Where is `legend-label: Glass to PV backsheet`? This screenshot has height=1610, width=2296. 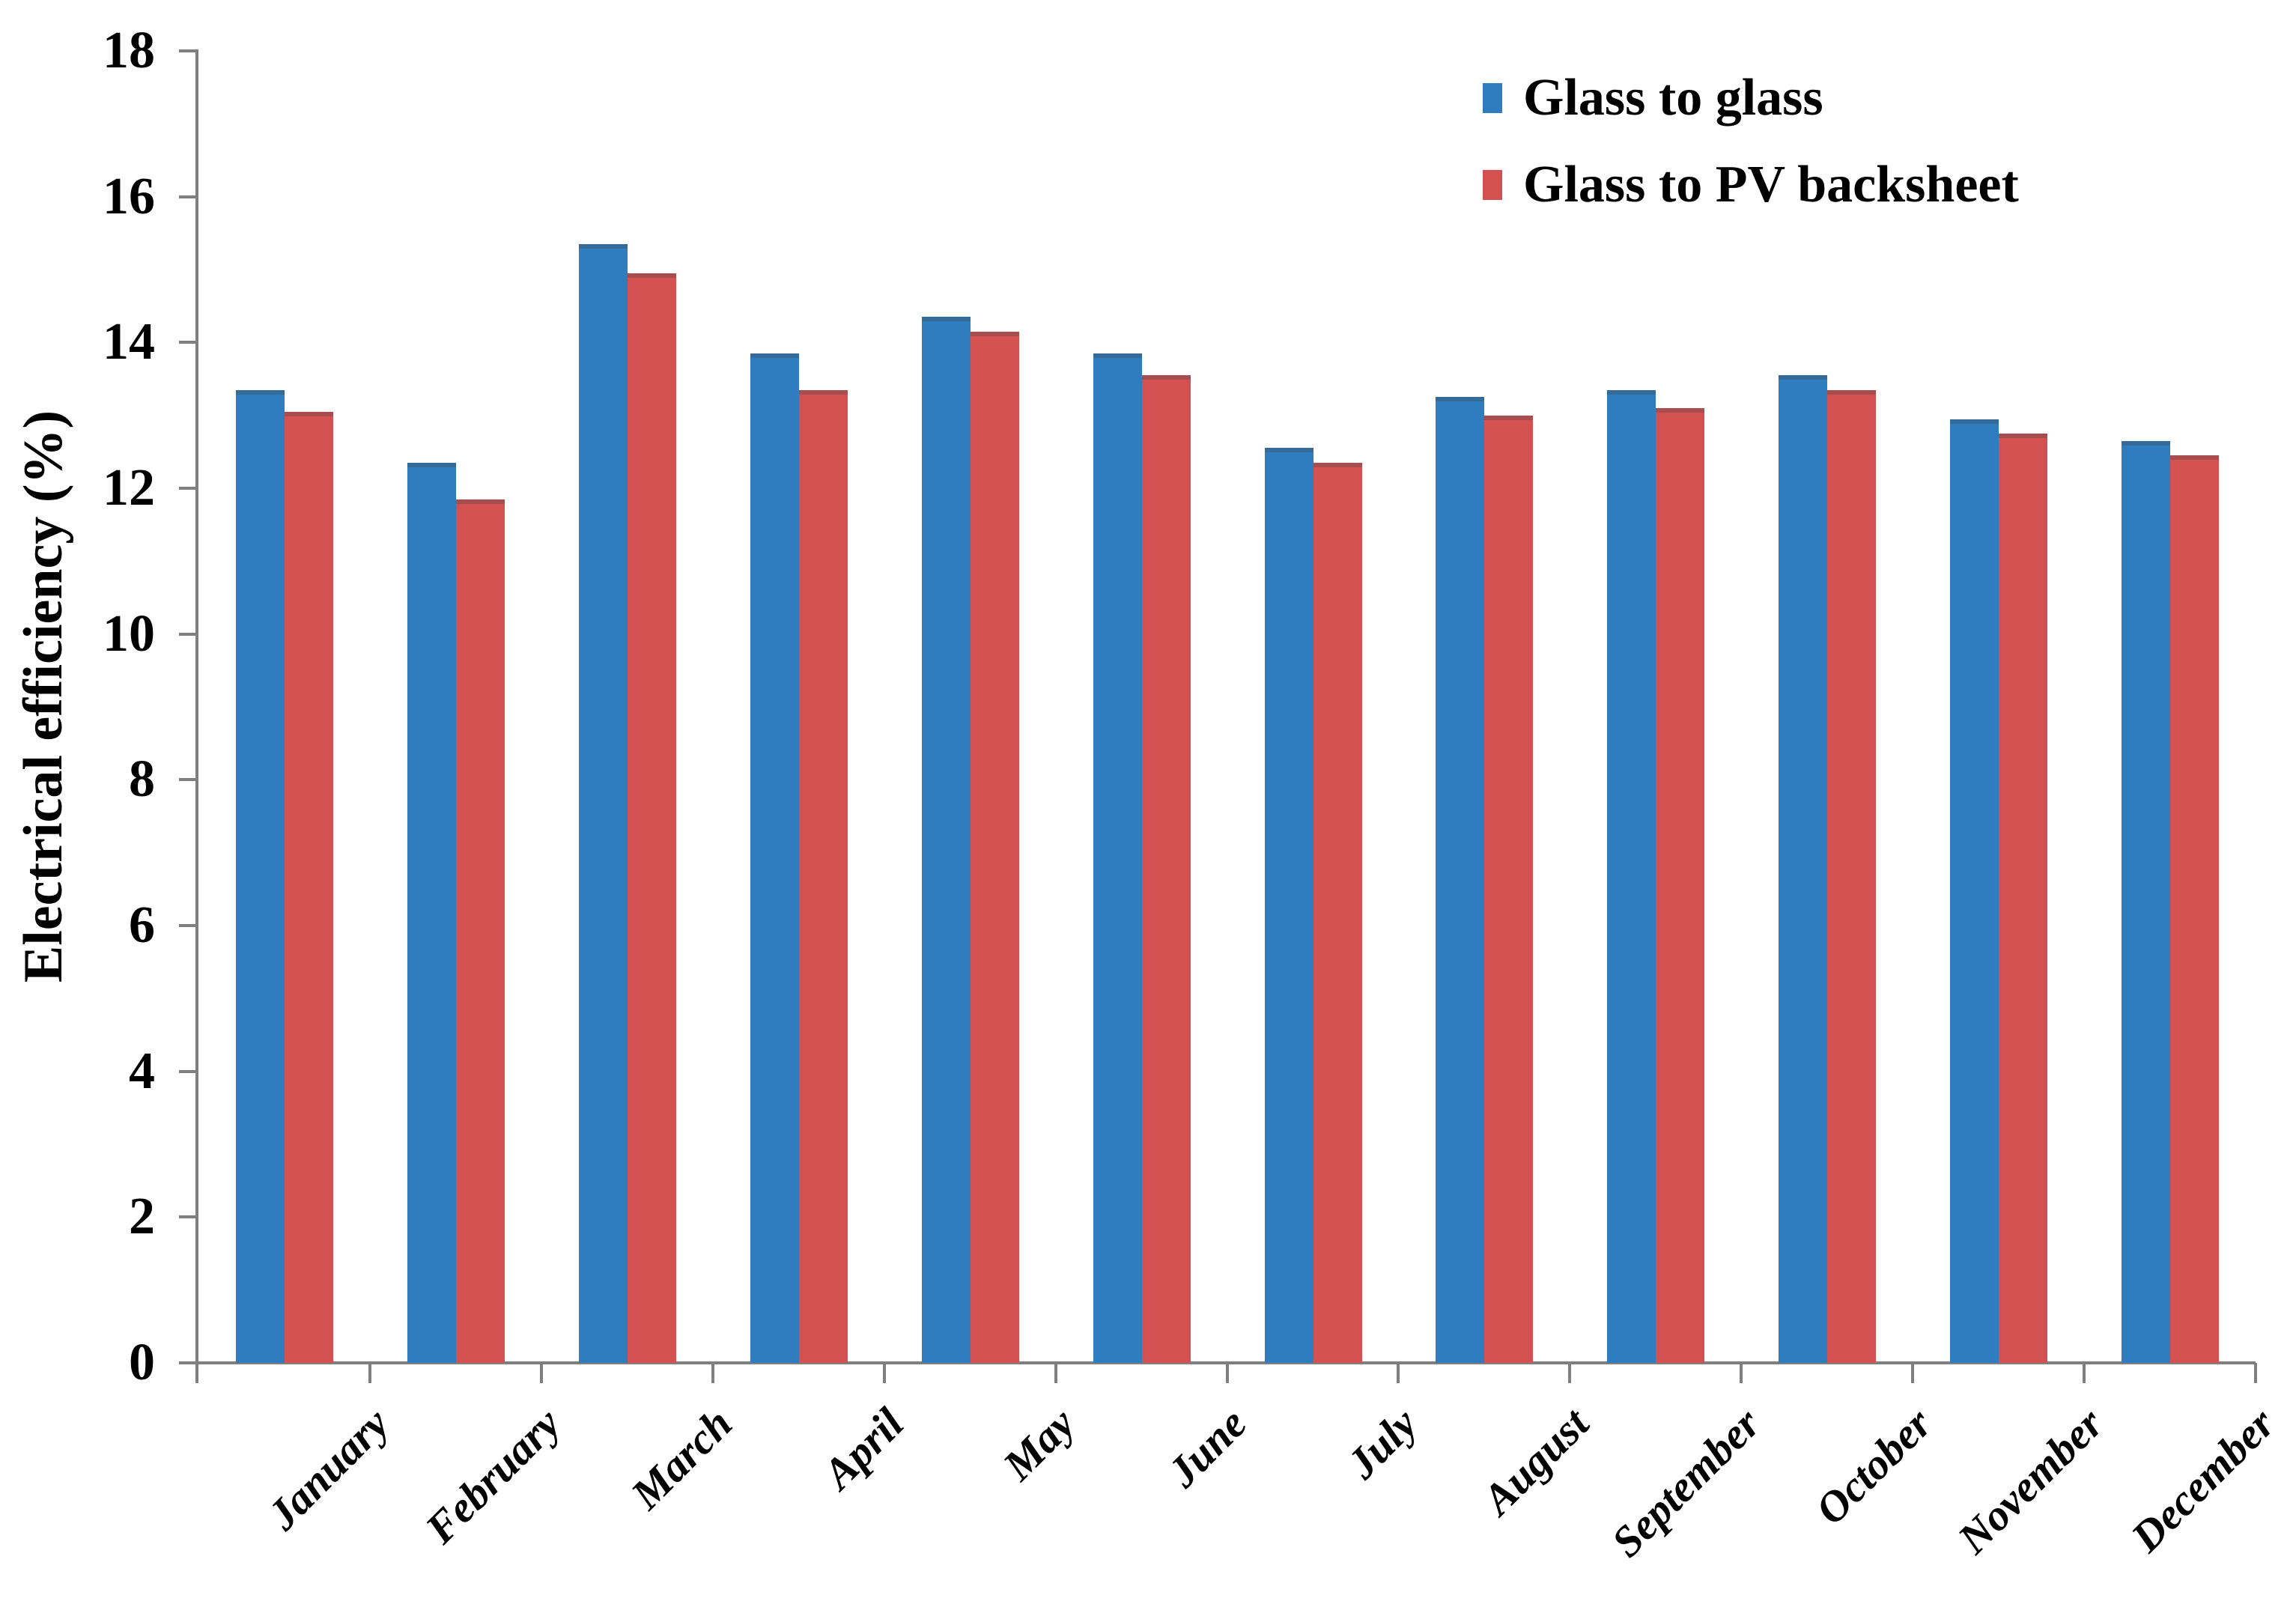 legend-label: Glass to PV backsheet is located at coordinates (1771, 184).